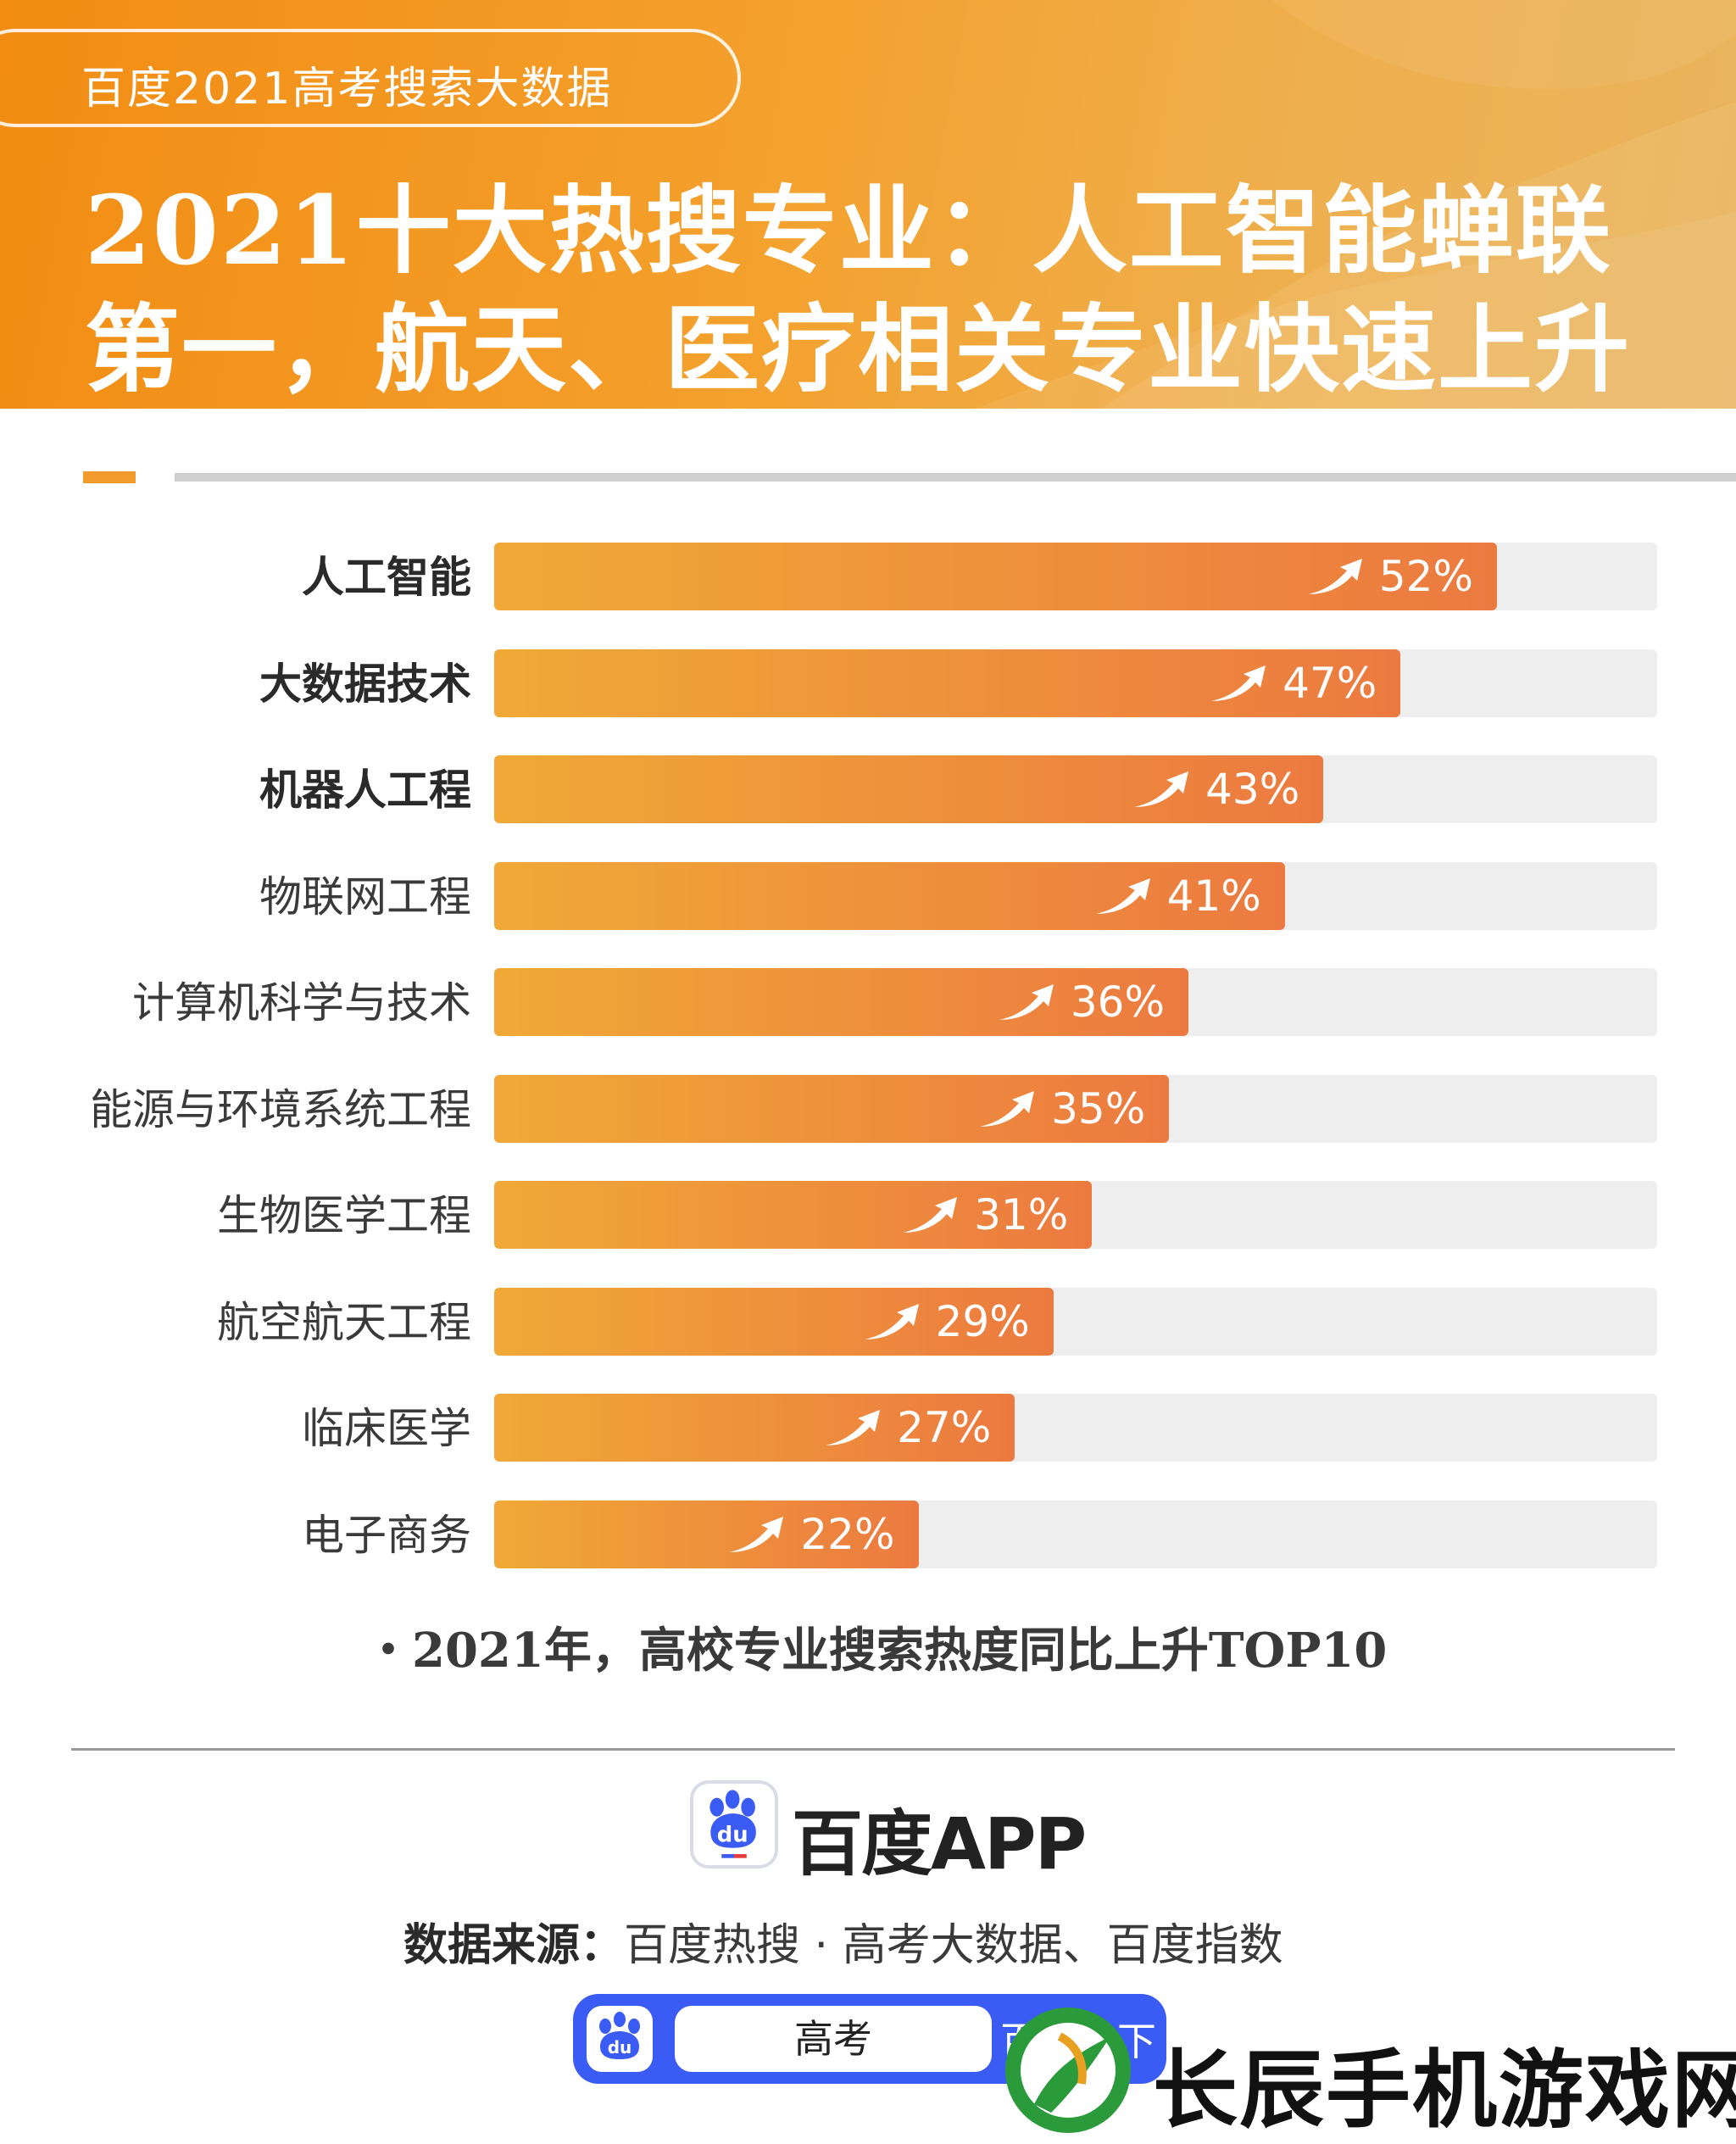 The width and height of the screenshot is (1736, 2144). I want to click on bar-row: 生物医学工程 31%, so click(868, 1215).